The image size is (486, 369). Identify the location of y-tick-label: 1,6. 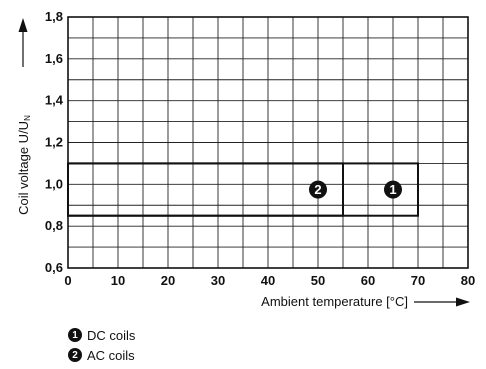
(54, 58).